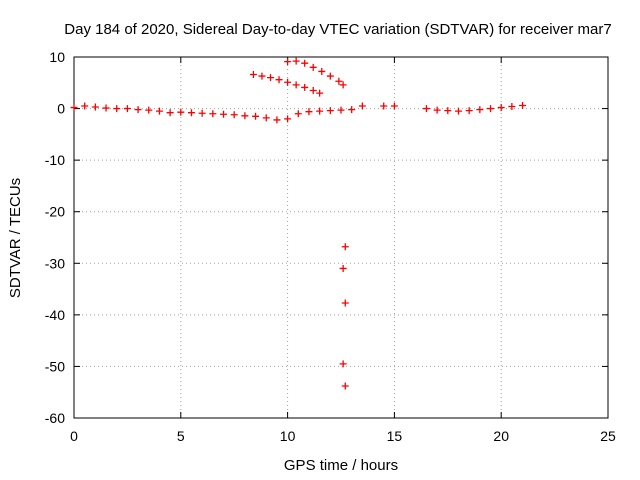 The height and width of the screenshot is (480, 640). Describe the element at coordinates (55, 263) in the screenshot. I see `y-tick-label: -30` at that location.